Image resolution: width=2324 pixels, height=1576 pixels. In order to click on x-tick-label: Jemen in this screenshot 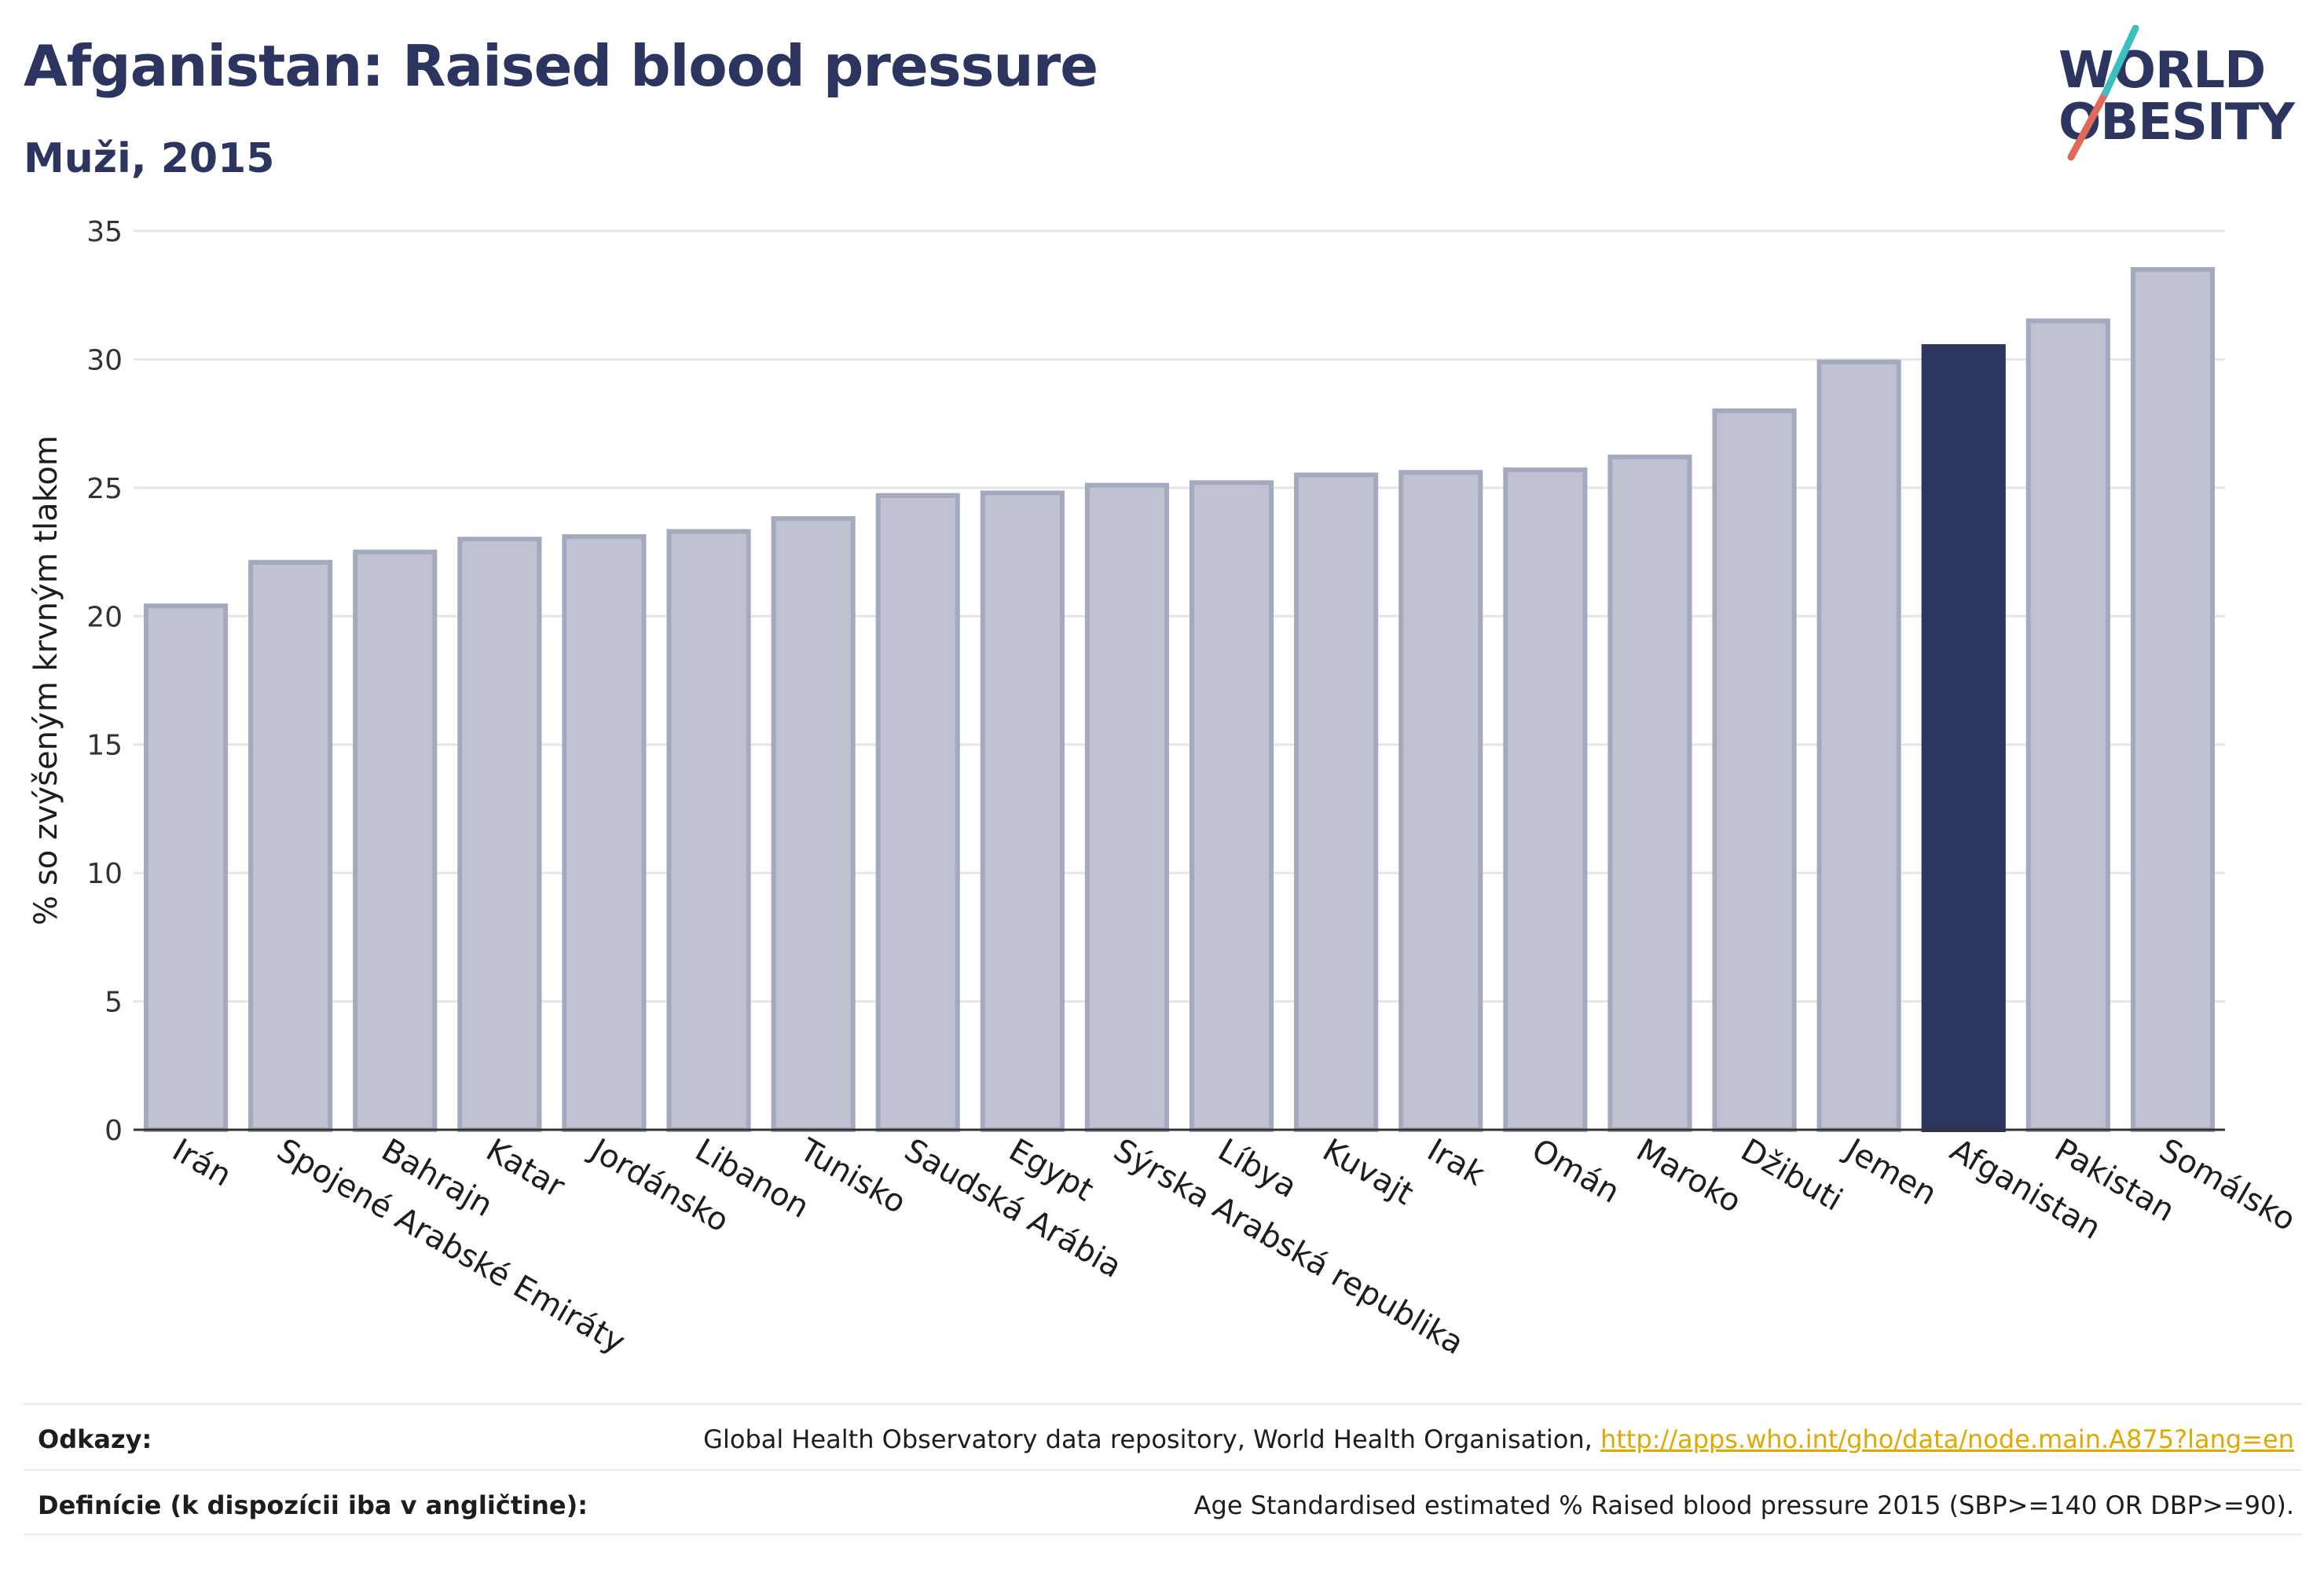, I will do `click(1890, 1171)`.